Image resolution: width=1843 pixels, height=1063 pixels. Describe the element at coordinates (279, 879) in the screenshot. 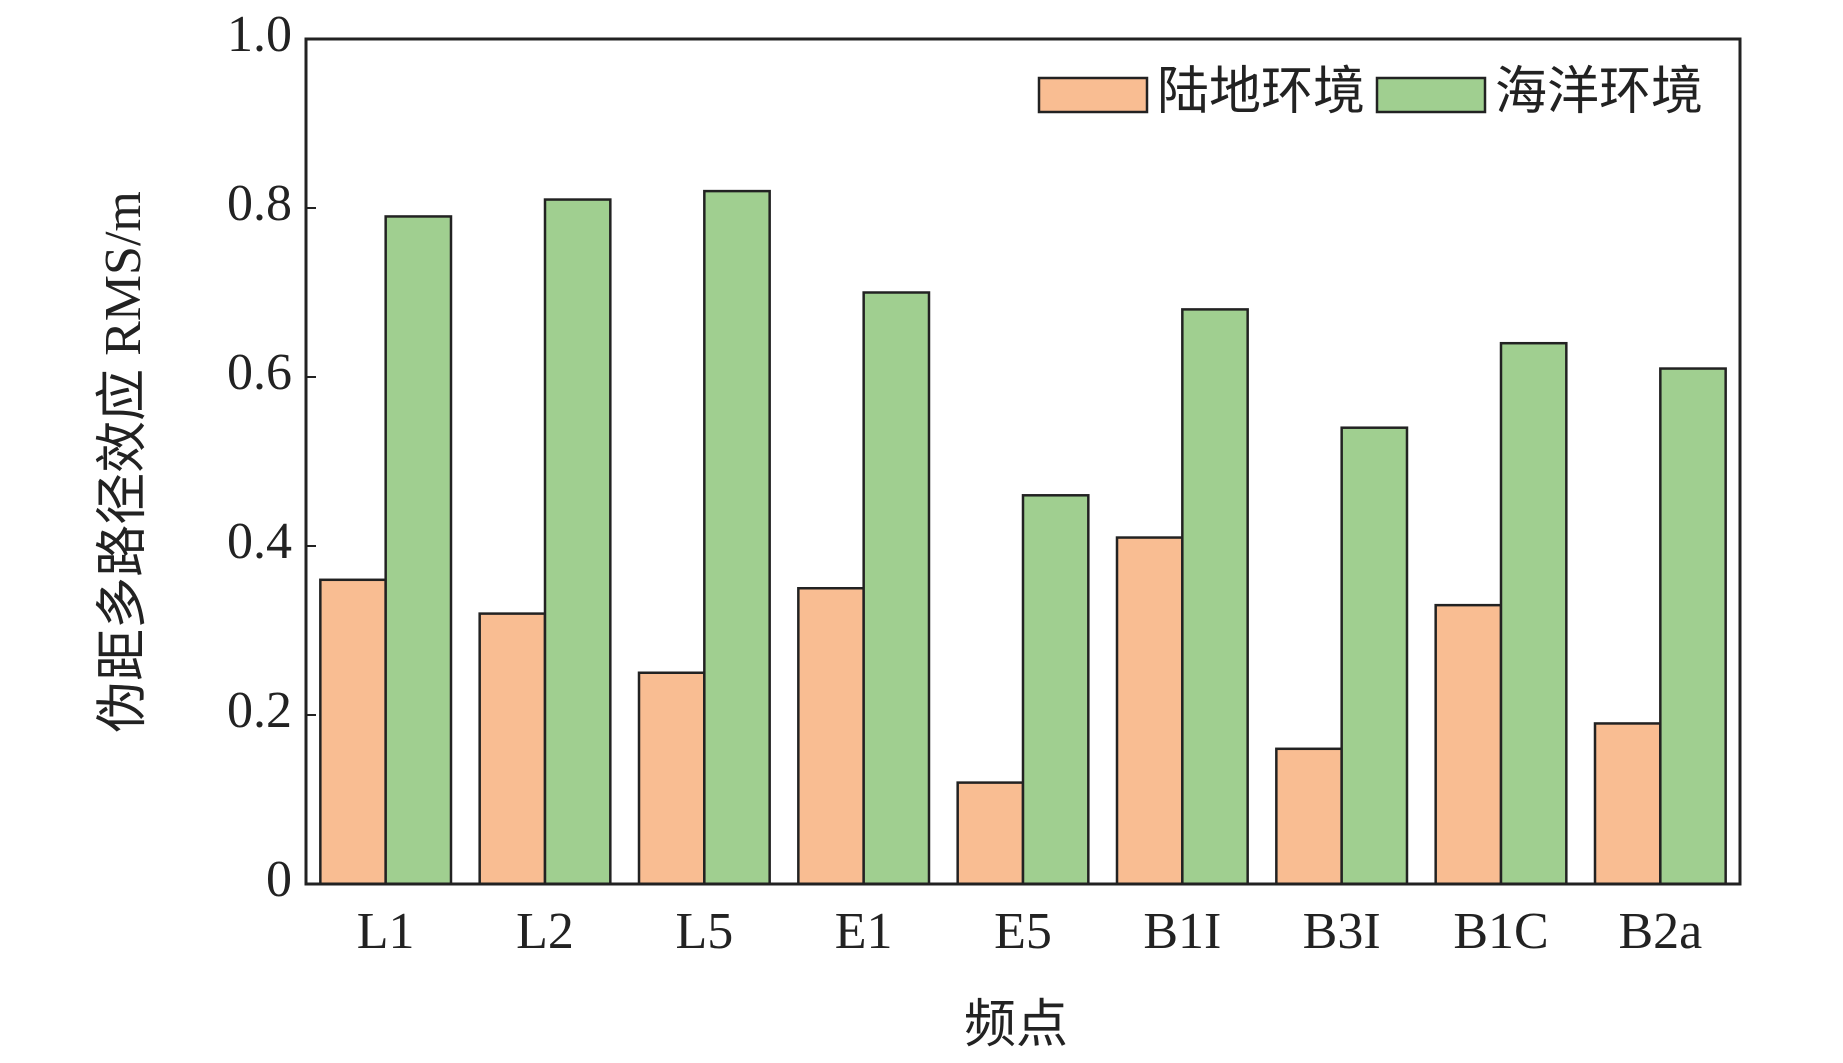

I see `y-tick-label: 0` at that location.